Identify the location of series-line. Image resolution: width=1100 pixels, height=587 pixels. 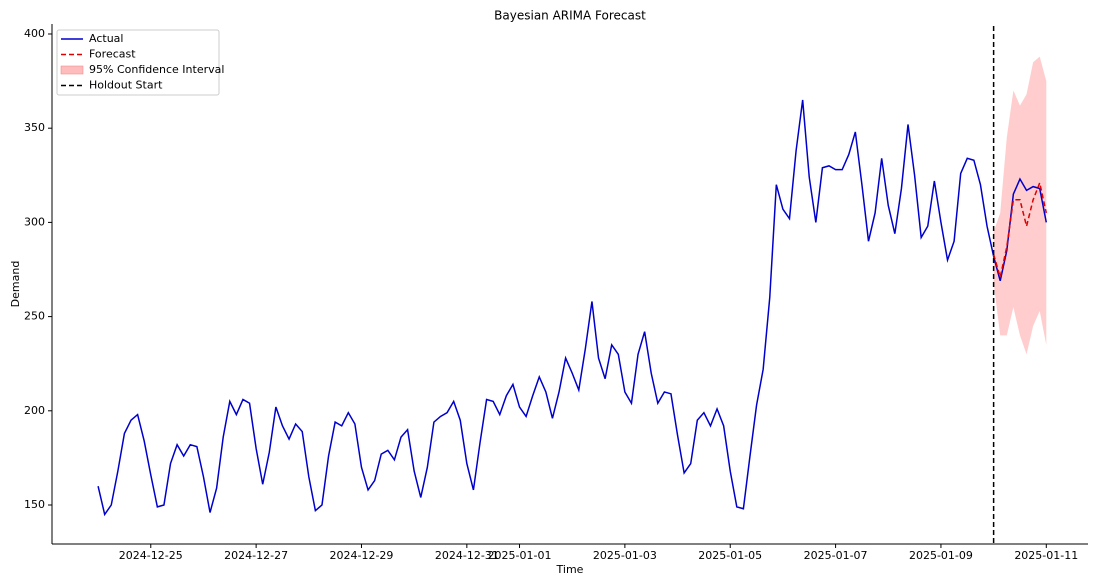
(1020, 229).